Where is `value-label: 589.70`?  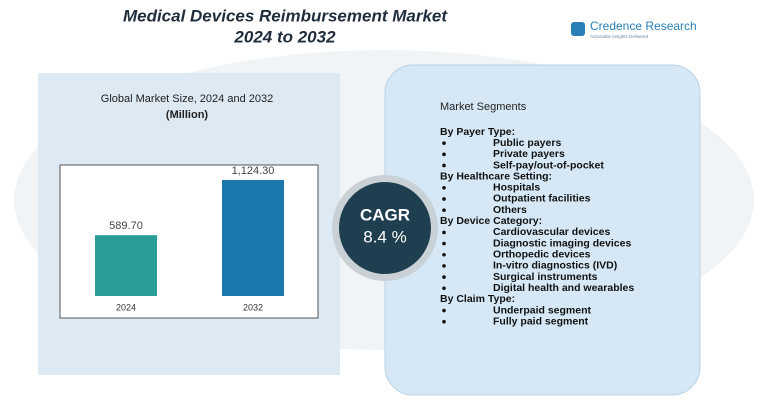
value-label: 589.70 is located at coordinates (126, 226).